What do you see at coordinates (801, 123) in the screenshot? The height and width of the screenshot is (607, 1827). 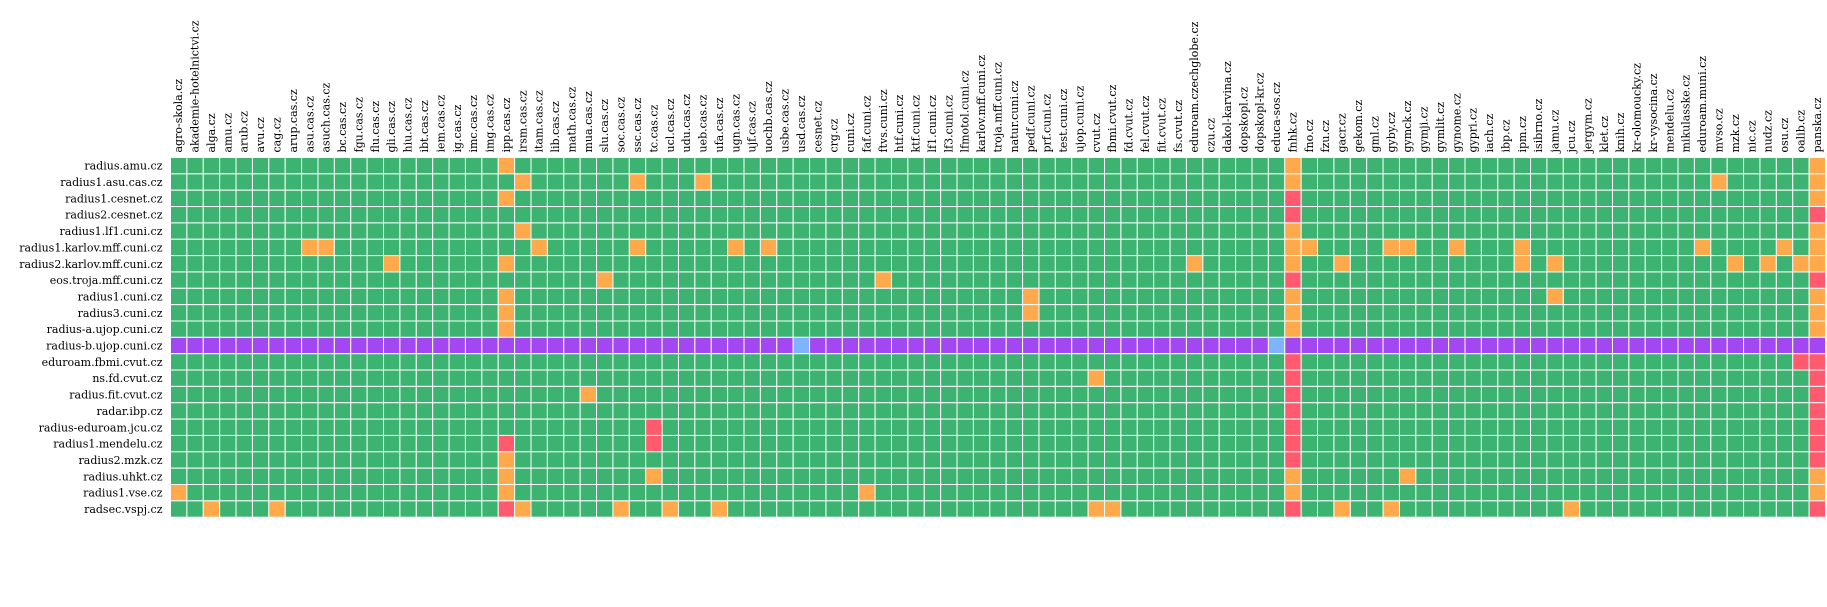 I see `column-label: usd.cas.cz` at bounding box center [801, 123].